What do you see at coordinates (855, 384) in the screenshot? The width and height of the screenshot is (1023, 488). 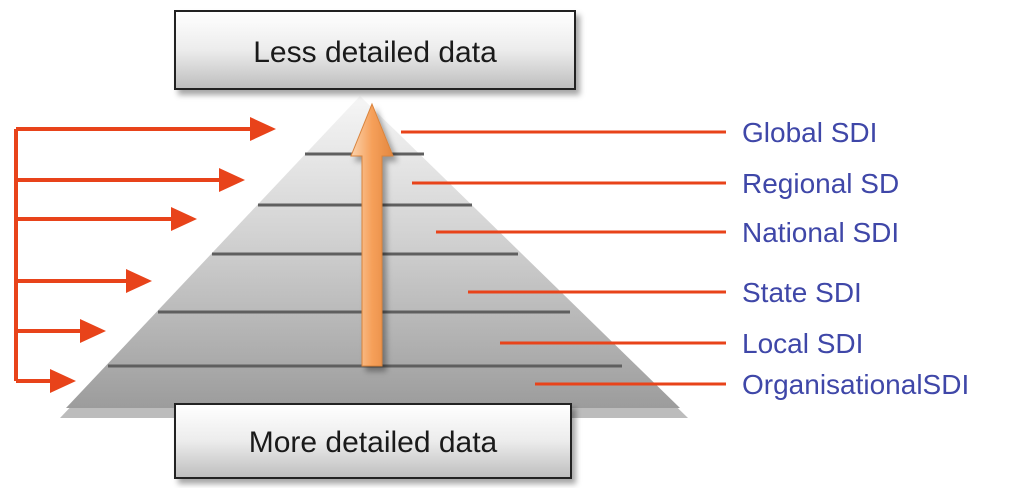 I see `level-label: OrganisationalSDI` at bounding box center [855, 384].